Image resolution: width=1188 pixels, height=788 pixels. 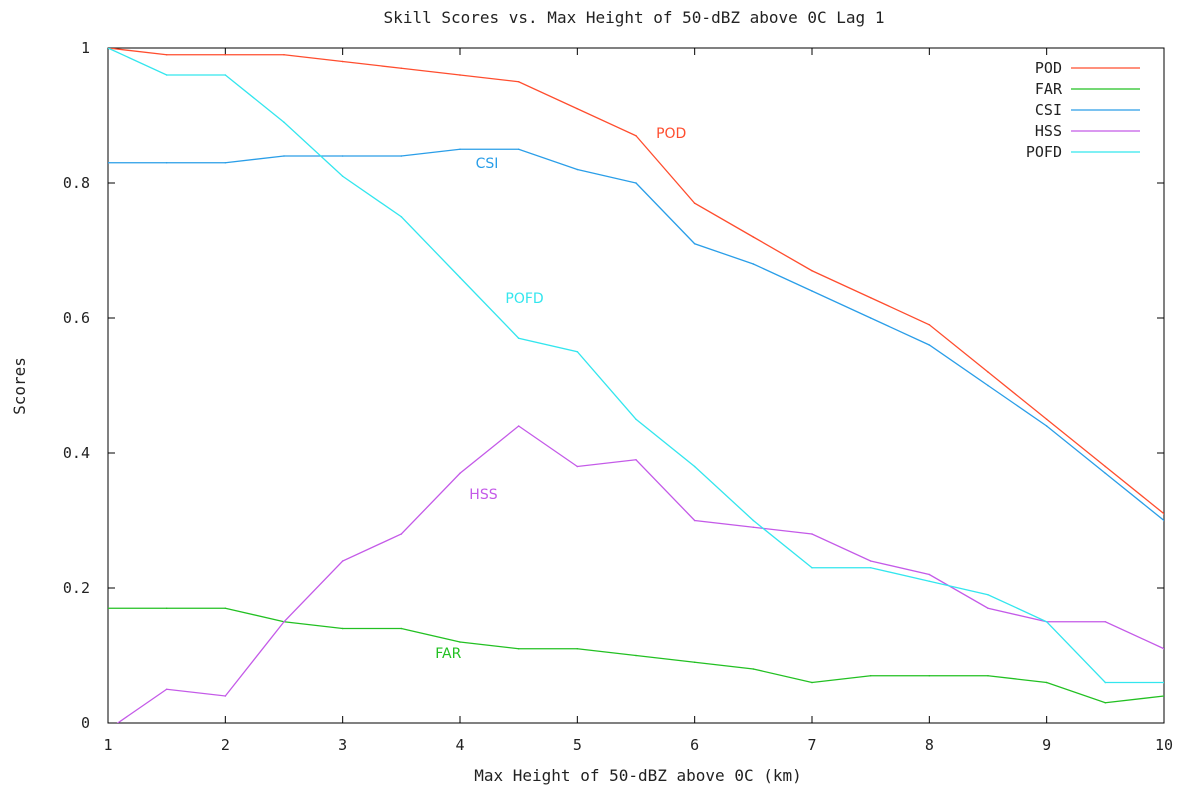 What do you see at coordinates (811, 745) in the screenshot?
I see `x-tick-label: 7` at bounding box center [811, 745].